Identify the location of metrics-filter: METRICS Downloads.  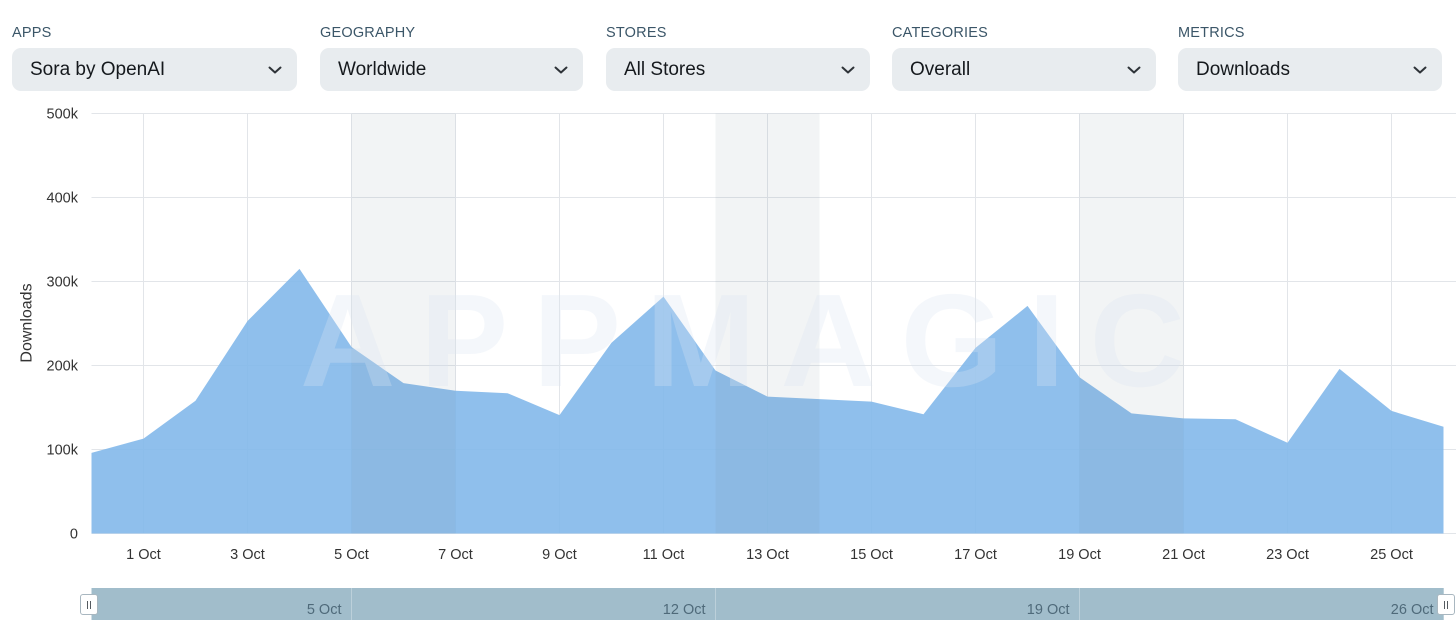
(1310, 47).